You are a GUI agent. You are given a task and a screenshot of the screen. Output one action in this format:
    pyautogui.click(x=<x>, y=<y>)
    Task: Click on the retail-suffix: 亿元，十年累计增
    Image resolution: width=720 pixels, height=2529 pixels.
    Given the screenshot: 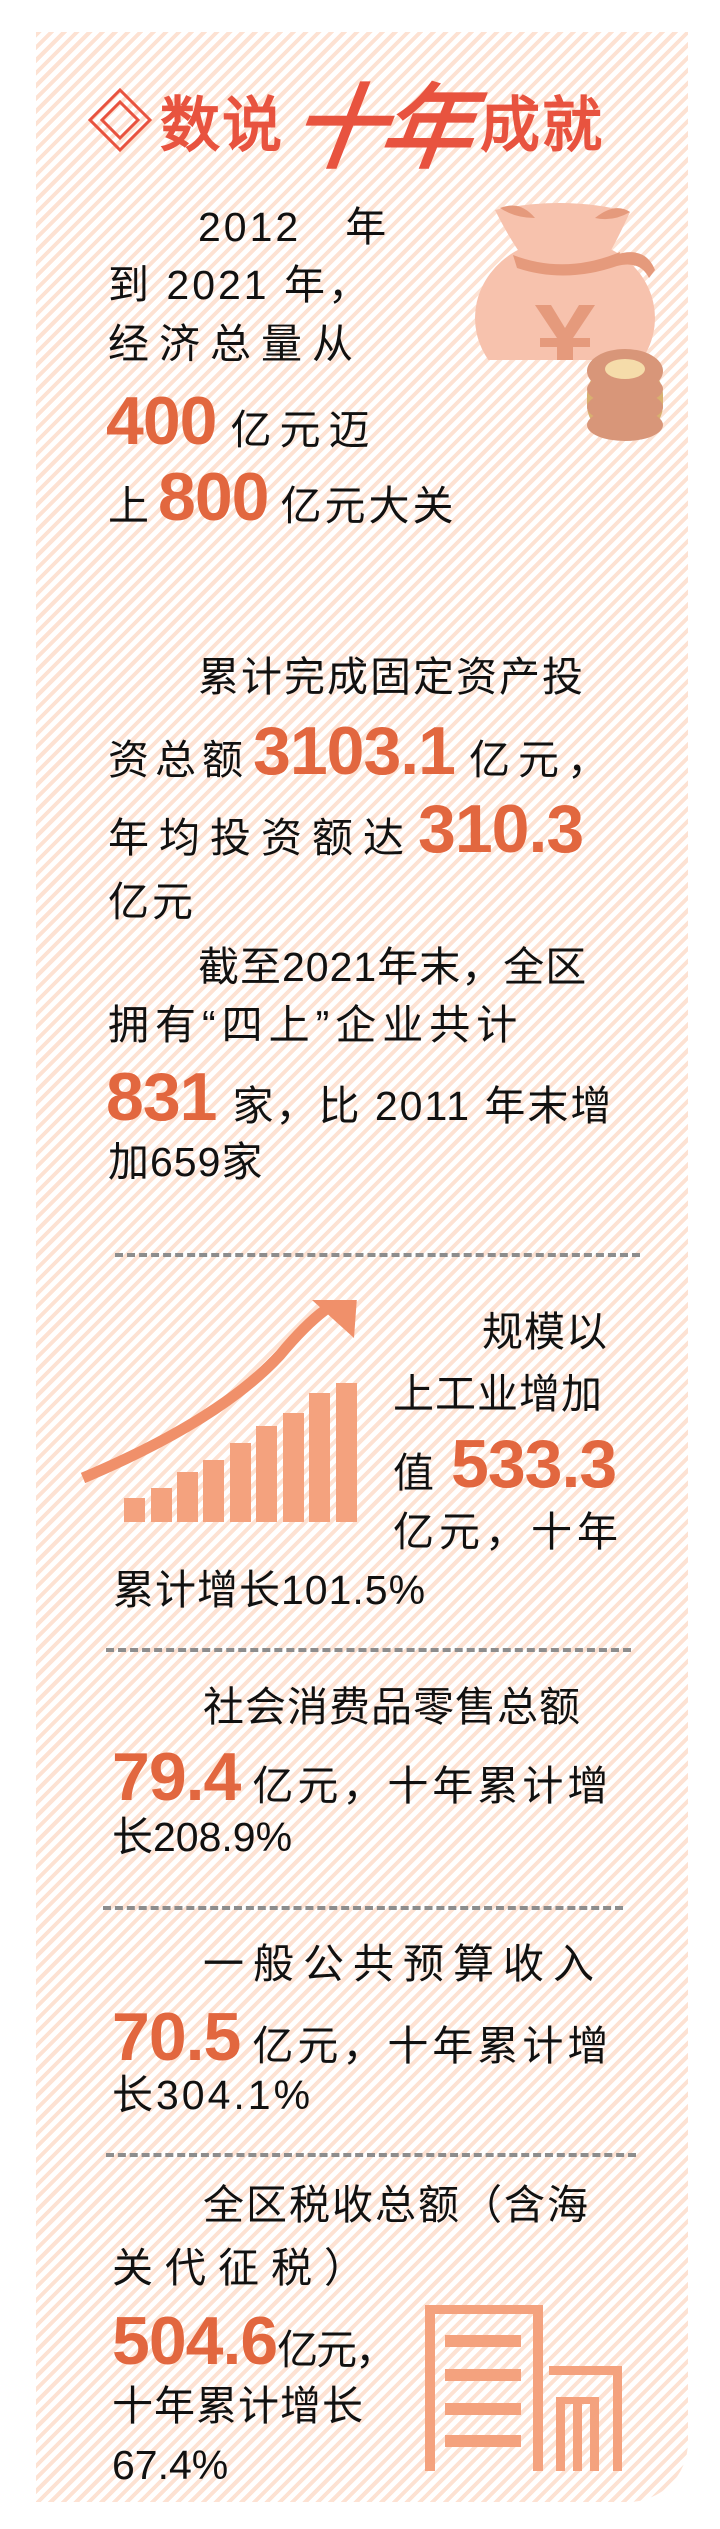 What is the action you would take?
    pyautogui.click(x=432, y=1786)
    